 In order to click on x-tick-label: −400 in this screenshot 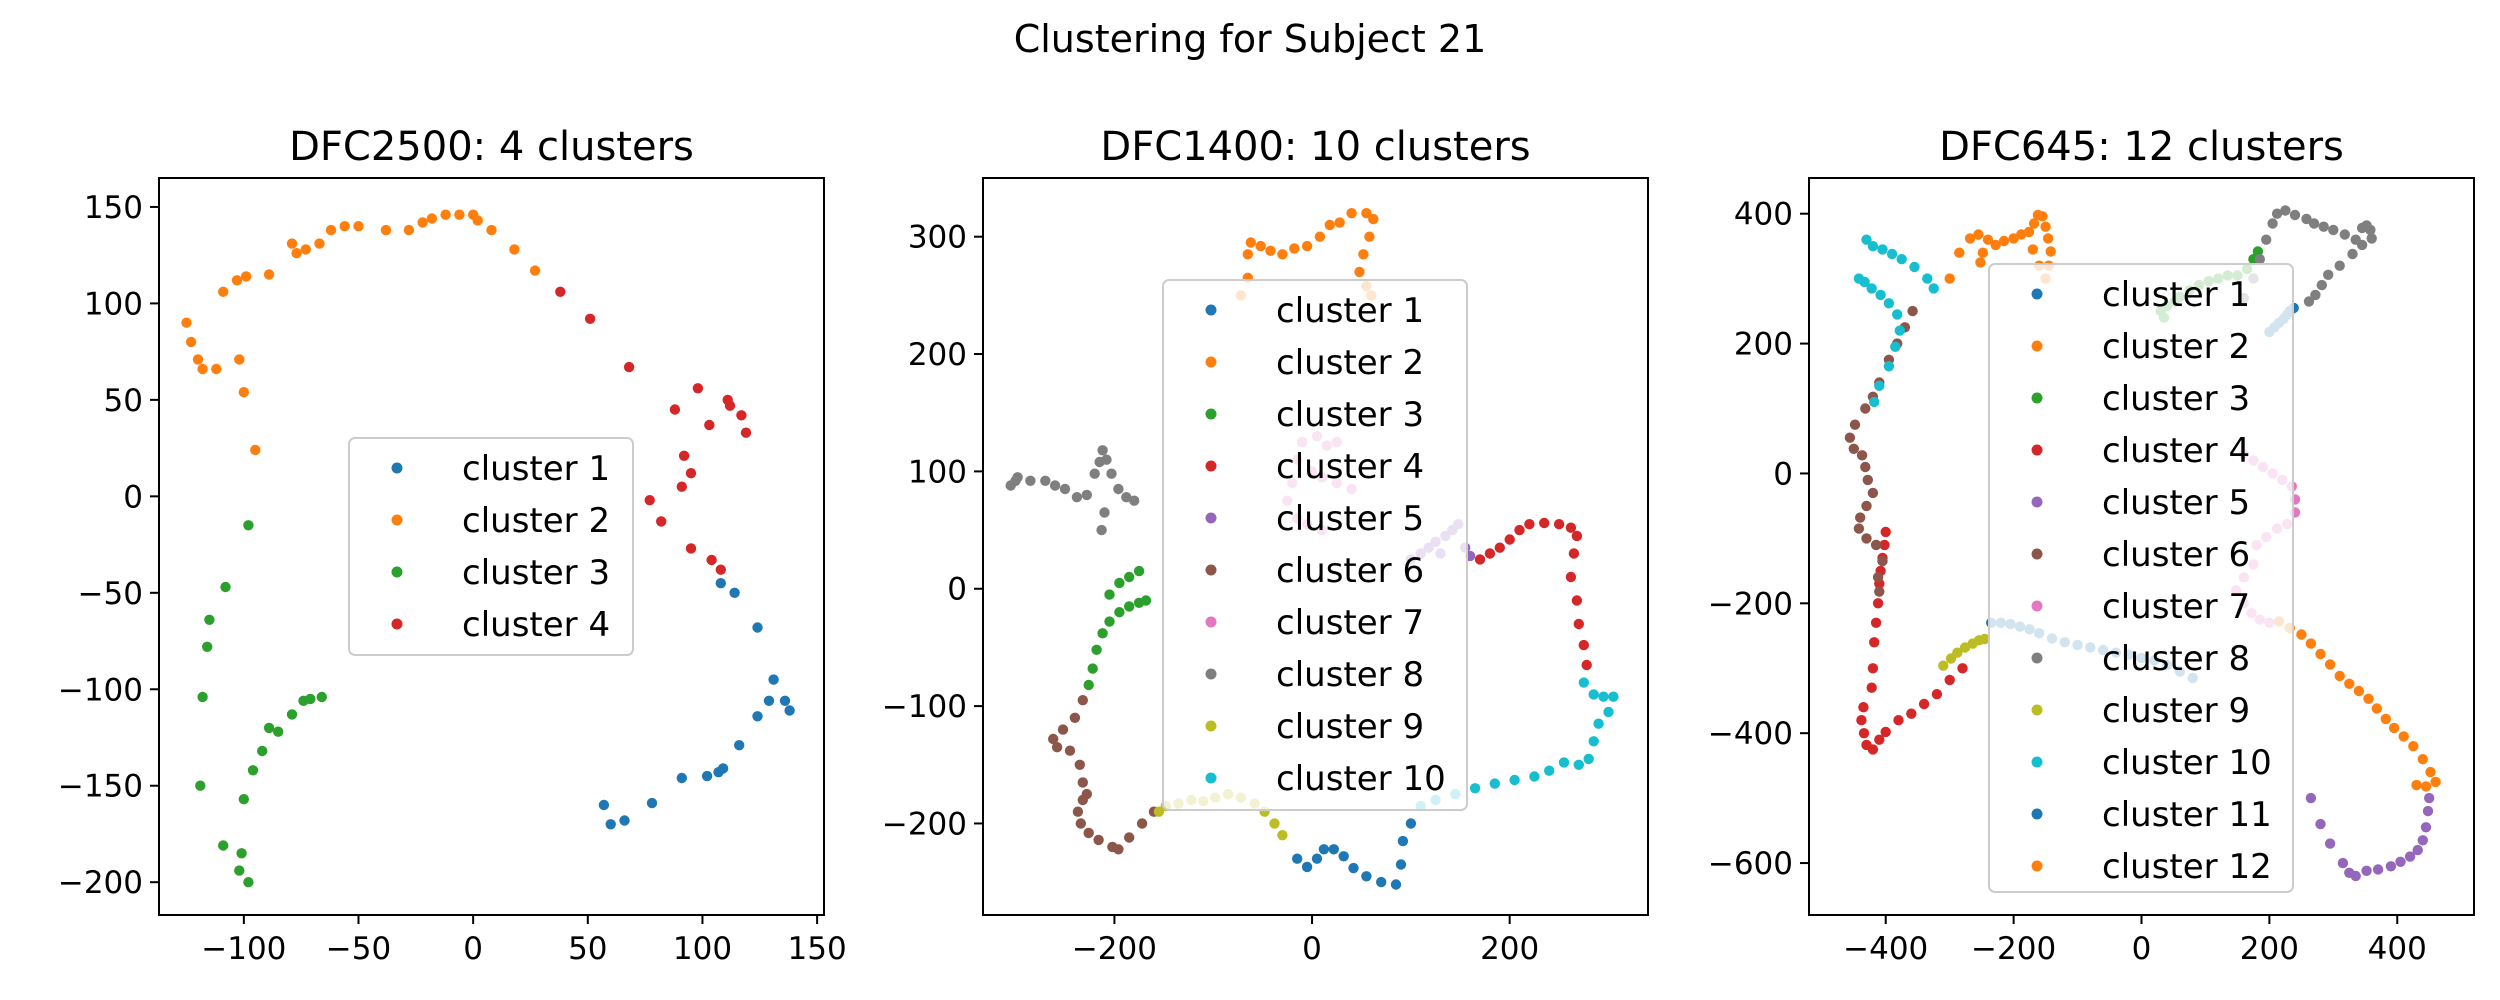, I will do `click(1885, 949)`.